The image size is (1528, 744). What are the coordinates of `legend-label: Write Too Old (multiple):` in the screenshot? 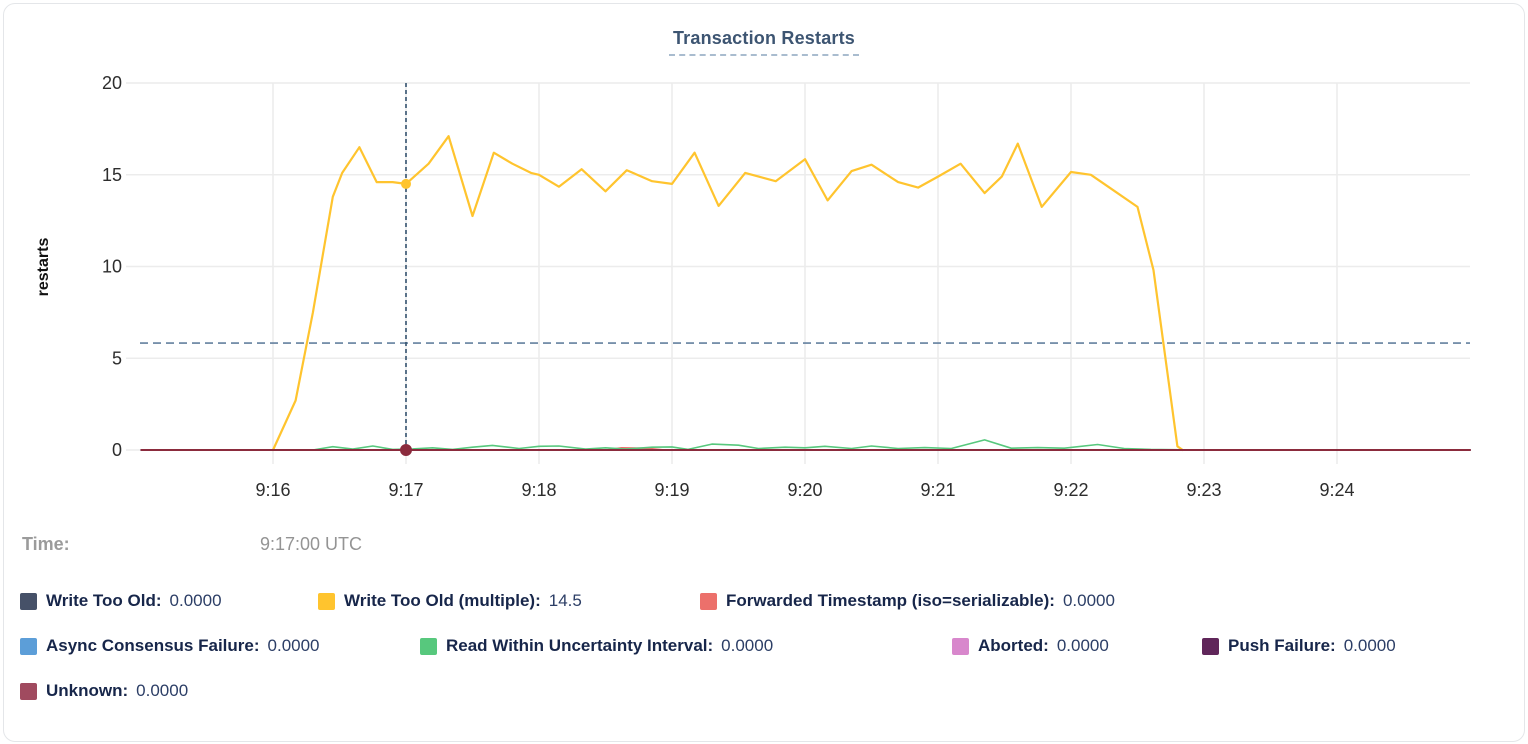 It's located at (442, 600).